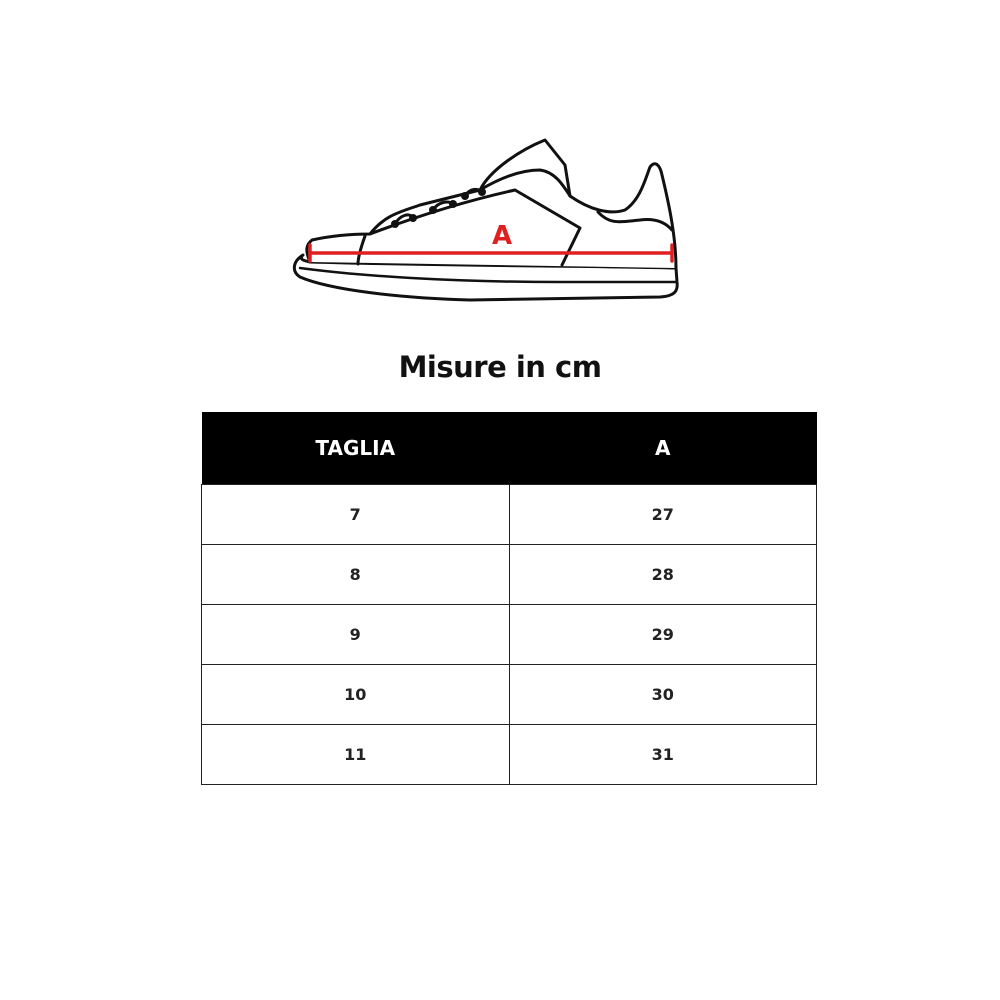 This screenshot has width=1000, height=1000. What do you see at coordinates (491, 253) in the screenshot?
I see `measurement-line` at bounding box center [491, 253].